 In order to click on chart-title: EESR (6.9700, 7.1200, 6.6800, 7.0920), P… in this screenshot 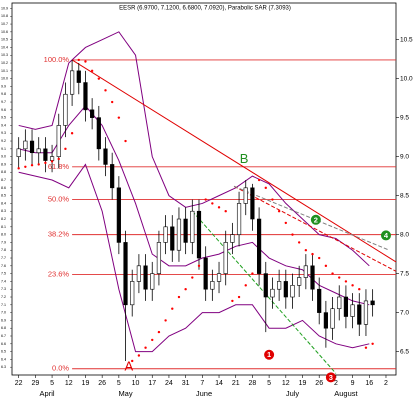, I will do `click(205, 9)`.